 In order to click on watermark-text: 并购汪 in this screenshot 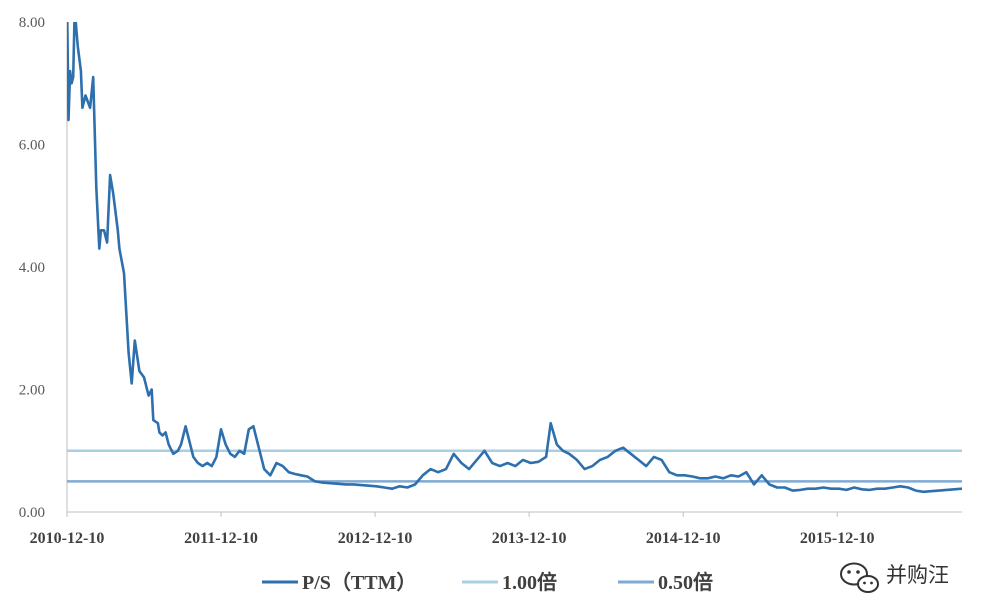, I will do `click(917, 575)`.